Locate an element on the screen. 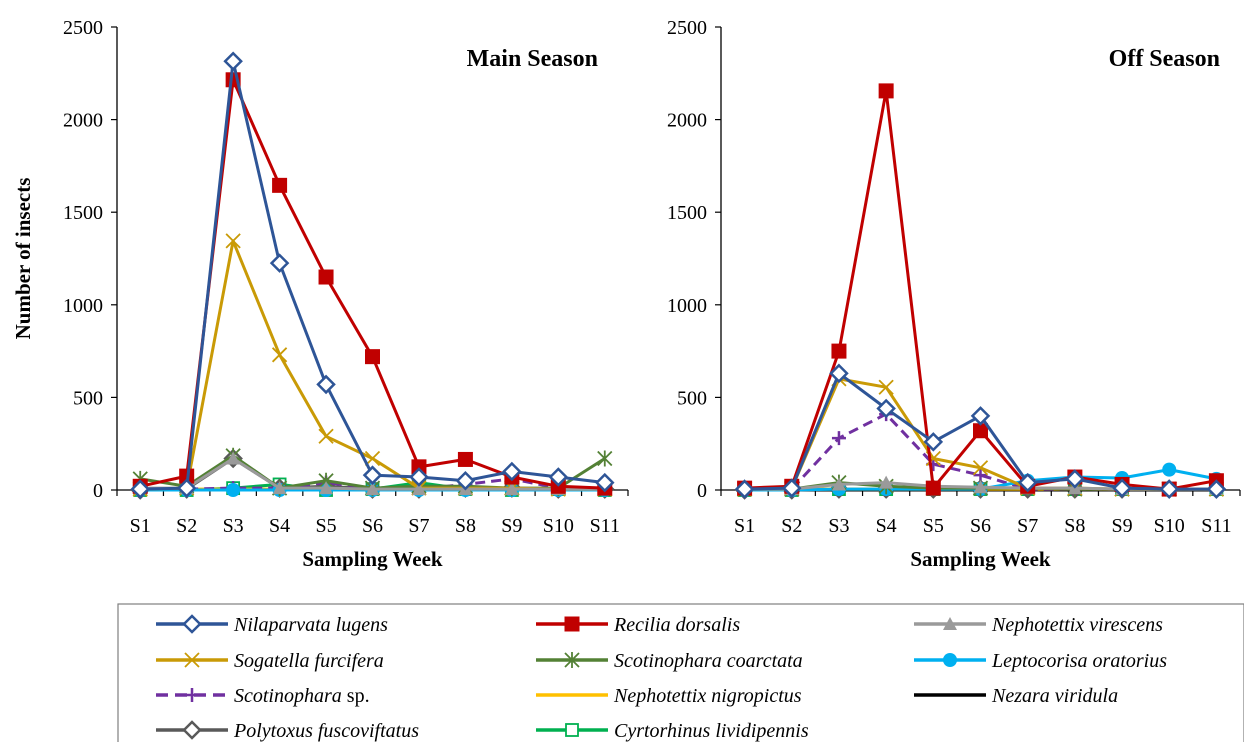  legend-label: Polytoxus fuscoviftatus is located at coordinates (326, 731).